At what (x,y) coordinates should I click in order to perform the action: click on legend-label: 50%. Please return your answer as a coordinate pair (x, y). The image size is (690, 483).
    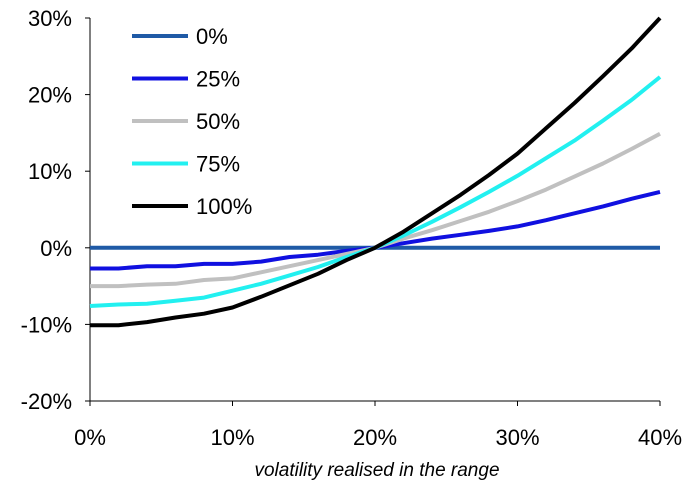
    Looking at the image, I should click on (218, 121).